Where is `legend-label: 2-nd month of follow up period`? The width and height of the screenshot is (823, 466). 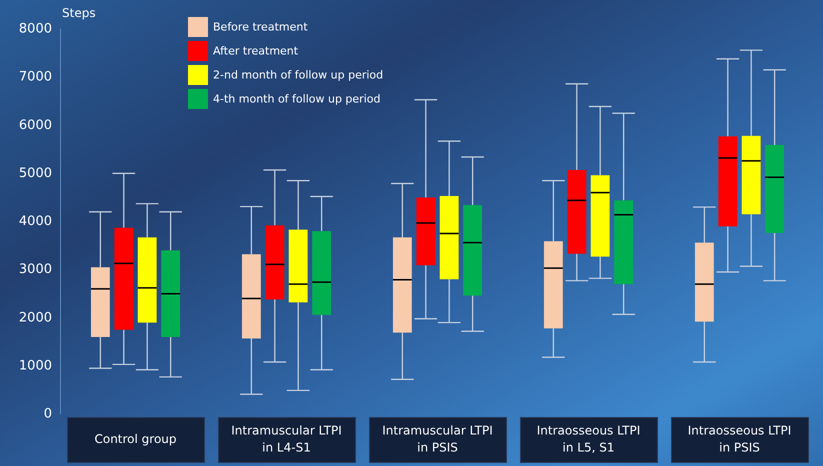
legend-label: 2-nd month of follow up period is located at coordinates (298, 75).